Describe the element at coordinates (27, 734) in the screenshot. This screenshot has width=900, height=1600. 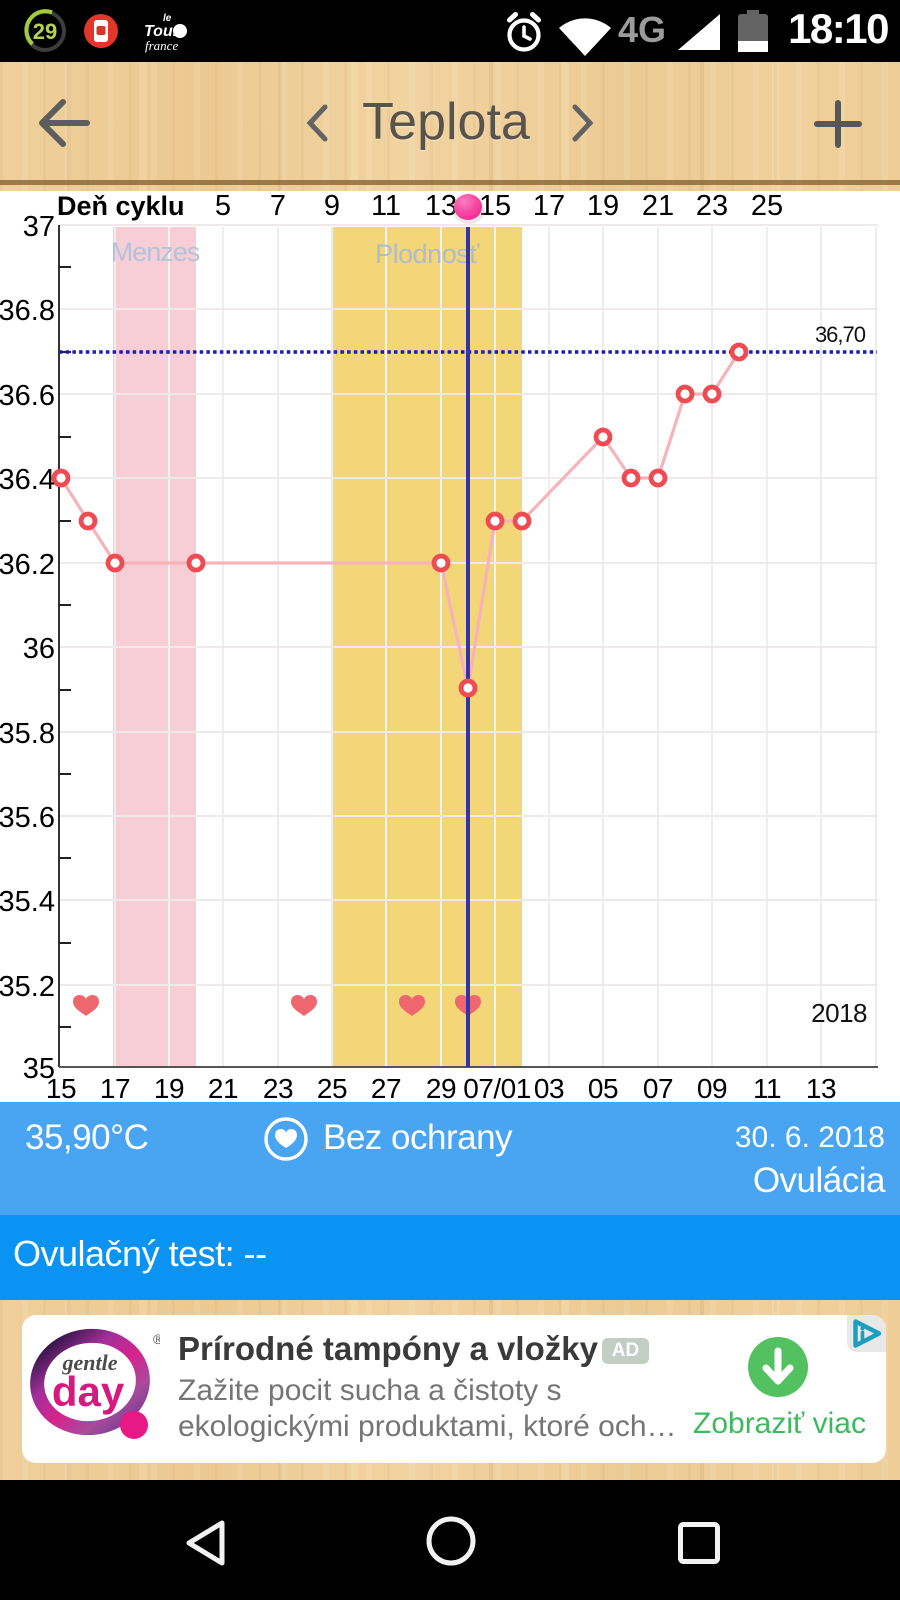
I see `svg-text: 35.8` at that location.